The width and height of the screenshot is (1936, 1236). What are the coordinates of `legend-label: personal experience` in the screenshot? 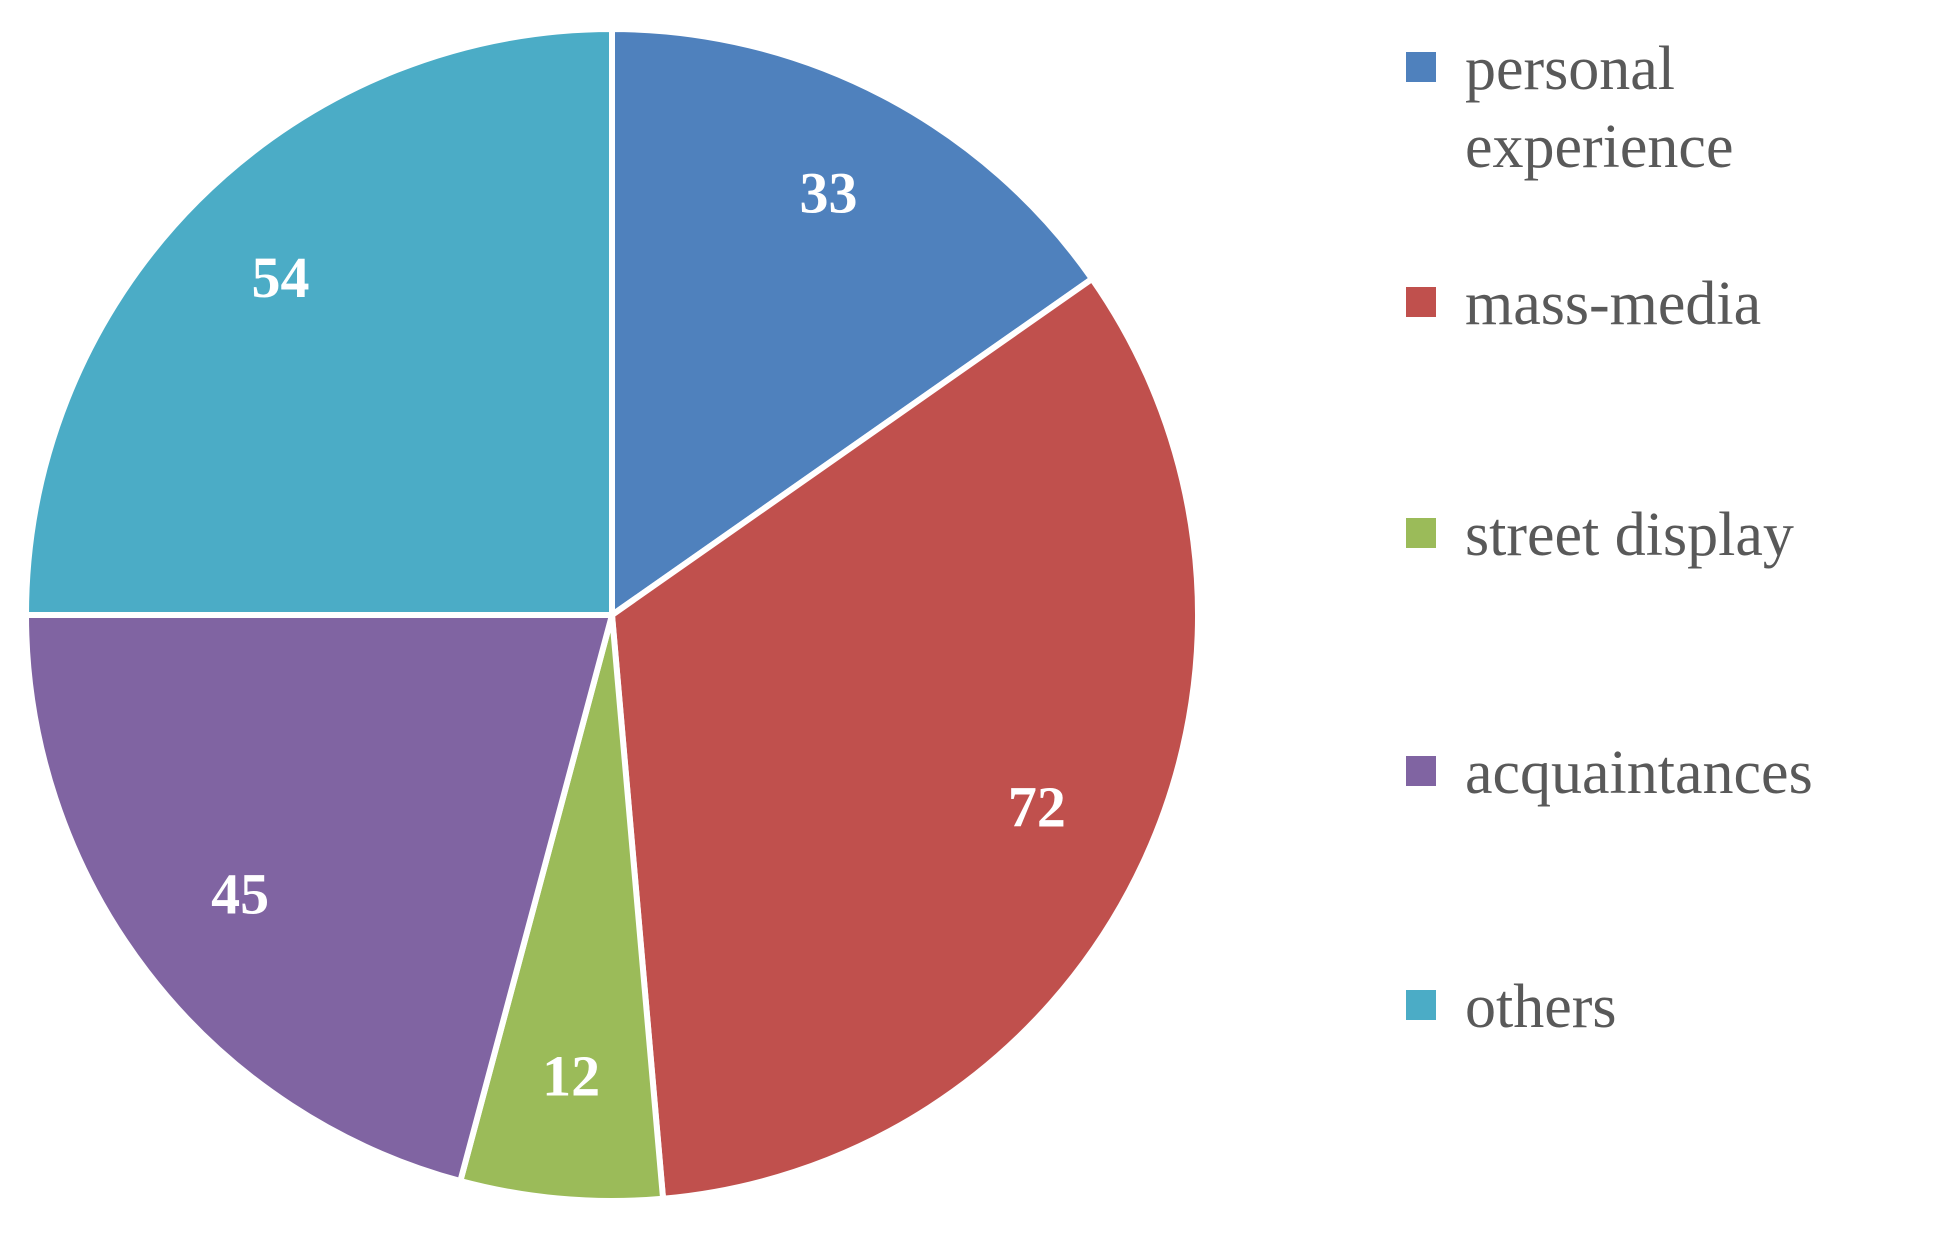 It's located at (1599, 108).